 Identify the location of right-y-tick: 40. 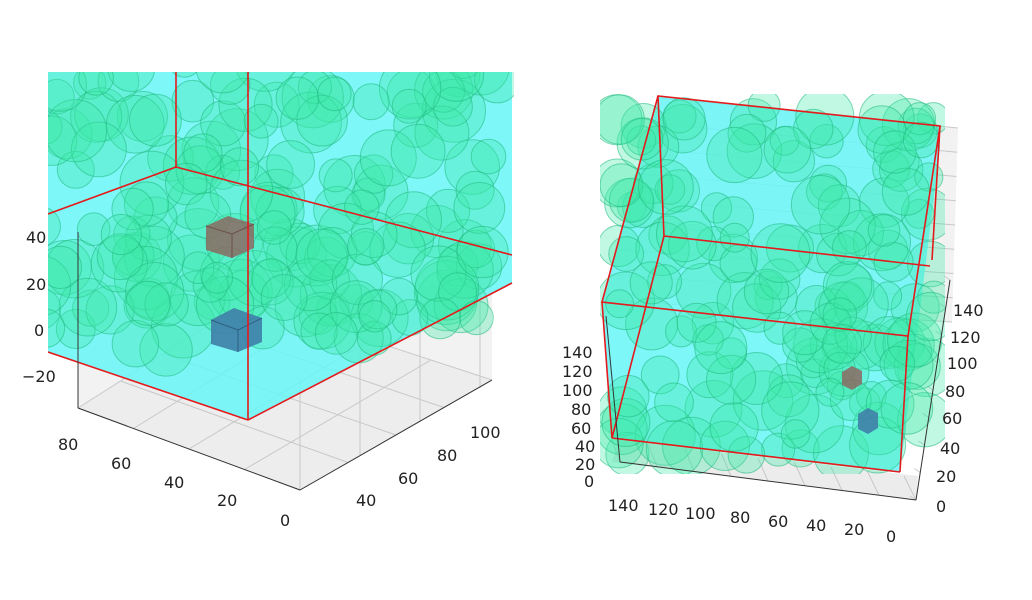
(950, 448).